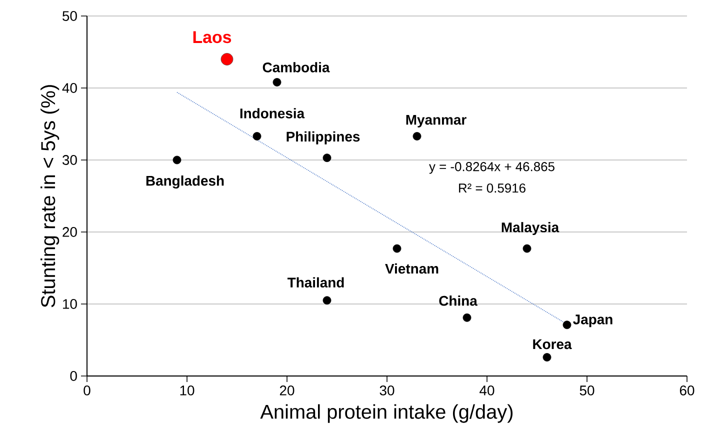 Image resolution: width=701 pixels, height=448 pixels. What do you see at coordinates (458, 301) in the screenshot?
I see `series-label: China` at bounding box center [458, 301].